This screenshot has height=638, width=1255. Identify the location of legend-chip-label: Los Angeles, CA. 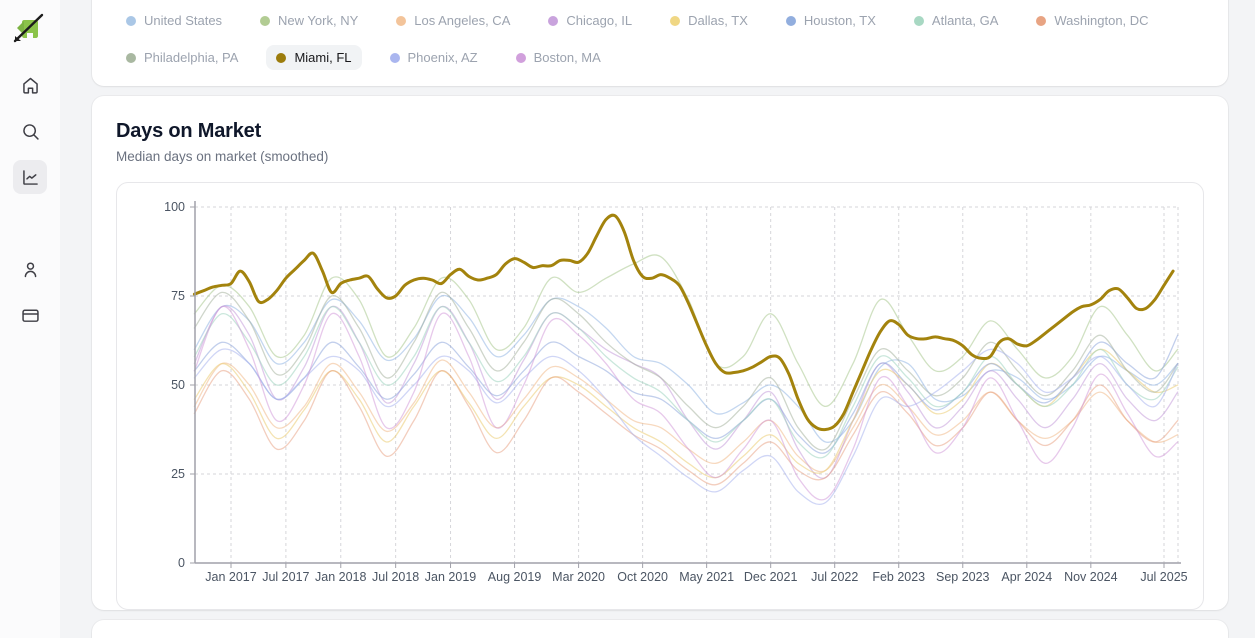
(462, 20).